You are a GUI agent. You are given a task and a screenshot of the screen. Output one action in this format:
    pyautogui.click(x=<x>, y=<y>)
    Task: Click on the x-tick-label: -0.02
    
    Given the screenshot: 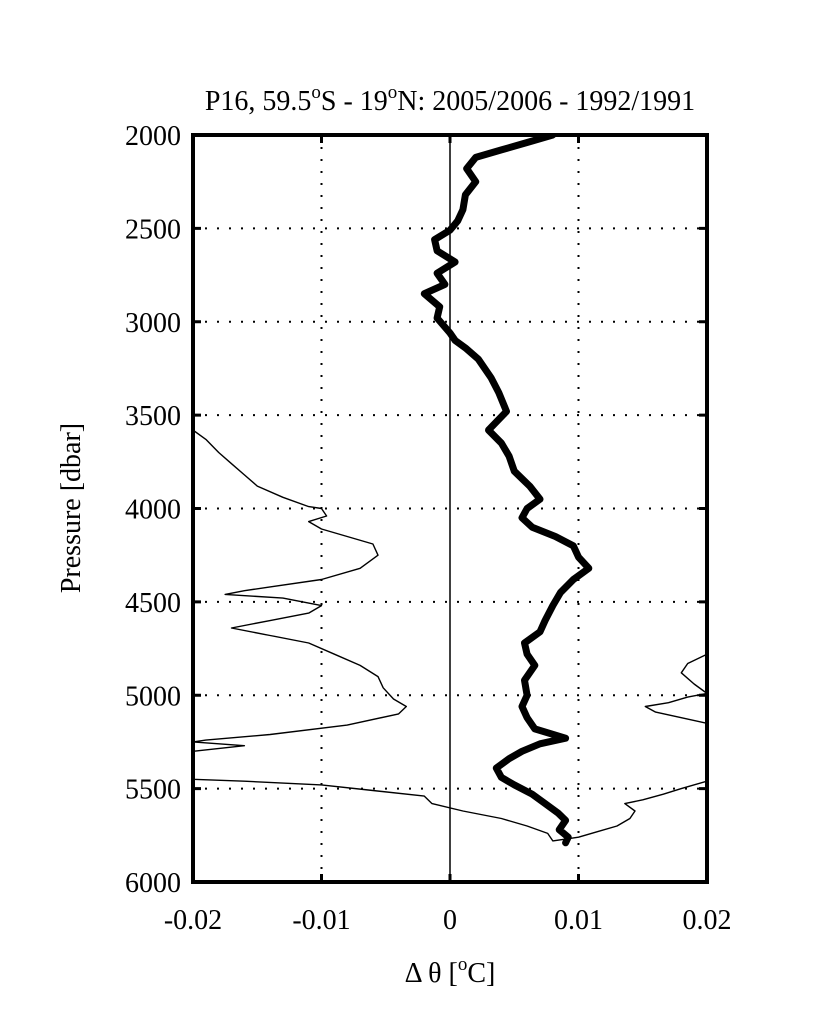 What is the action you would take?
    pyautogui.click(x=193, y=920)
    